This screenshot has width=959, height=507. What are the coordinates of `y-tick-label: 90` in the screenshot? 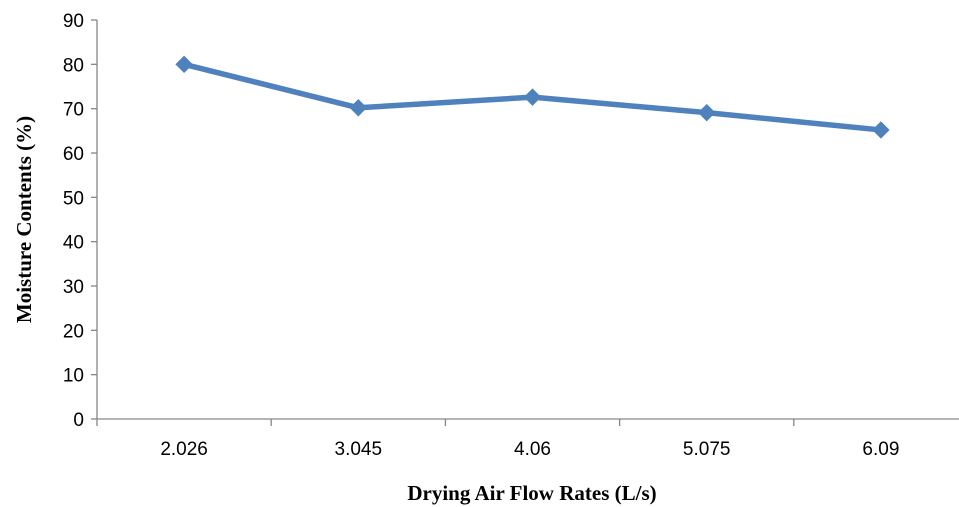 It's located at (73, 21).